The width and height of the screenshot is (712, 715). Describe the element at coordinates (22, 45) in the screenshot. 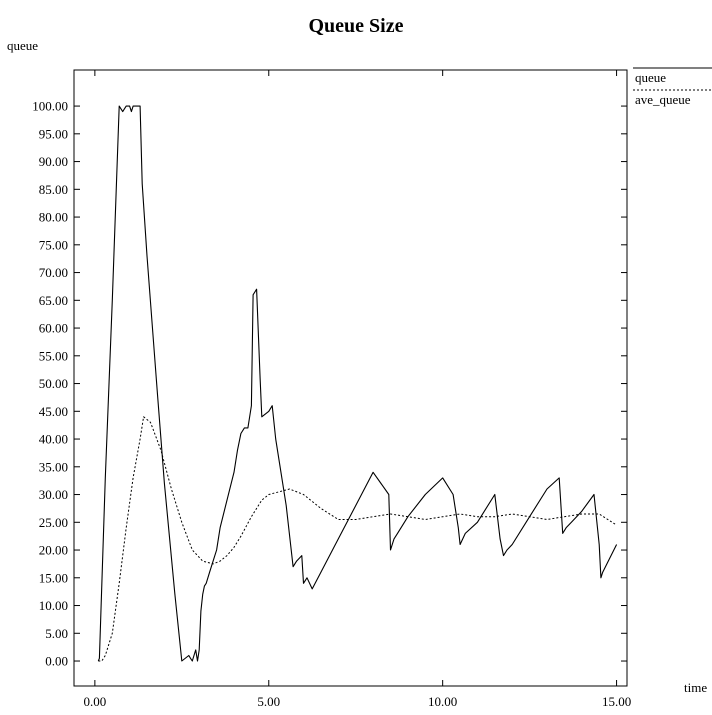

I see `y-axis-label: queue` at that location.